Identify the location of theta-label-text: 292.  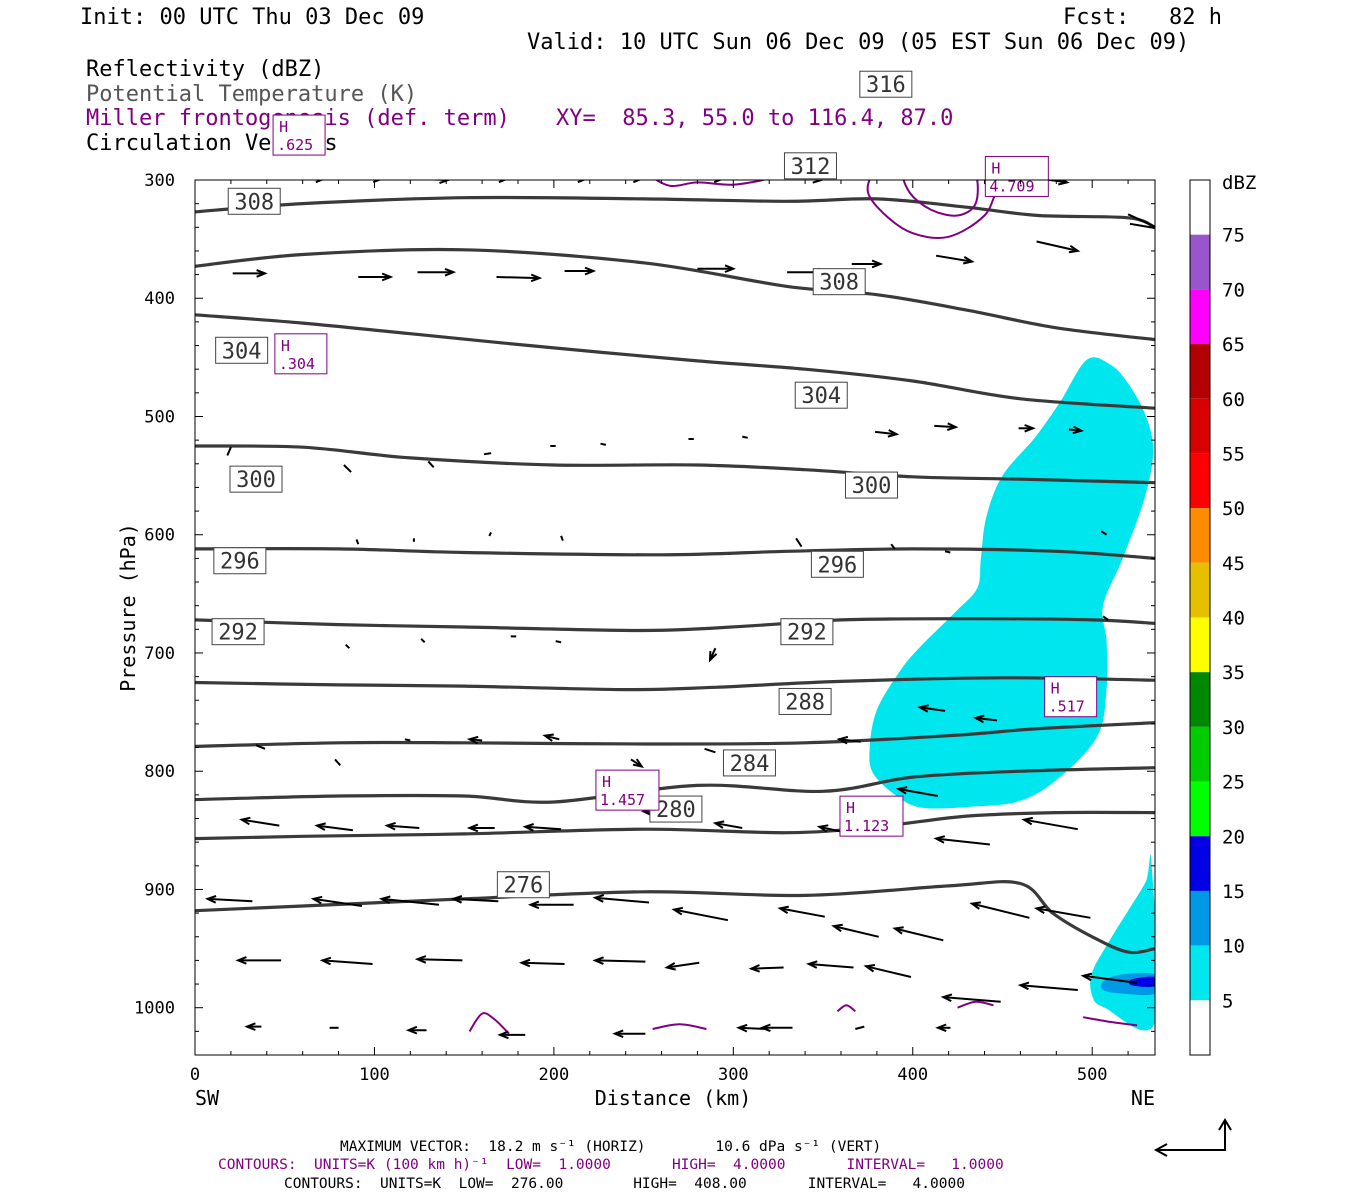
(807, 633).